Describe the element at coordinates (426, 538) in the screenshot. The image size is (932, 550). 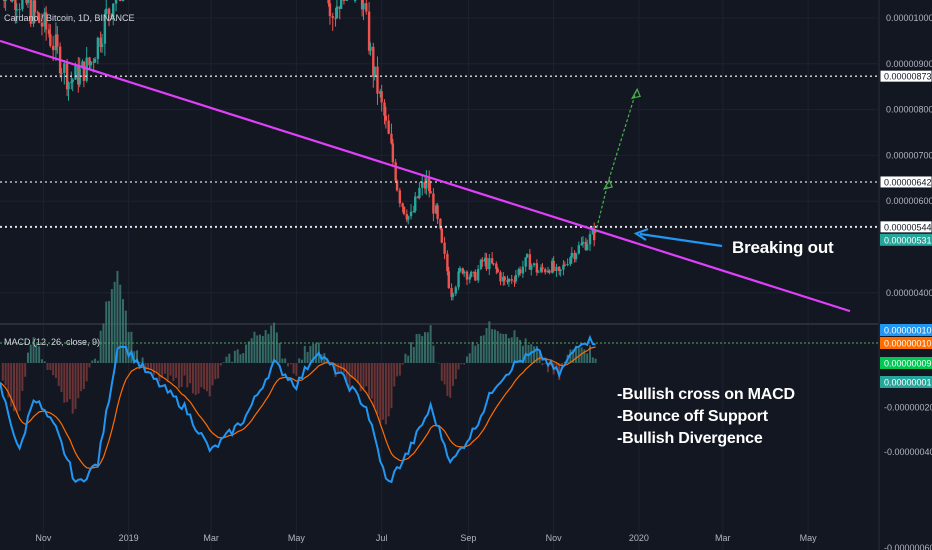
I see `time-axis: Nov 2019 Mar May Jul Sep Nov 2020 Mar May` at that location.